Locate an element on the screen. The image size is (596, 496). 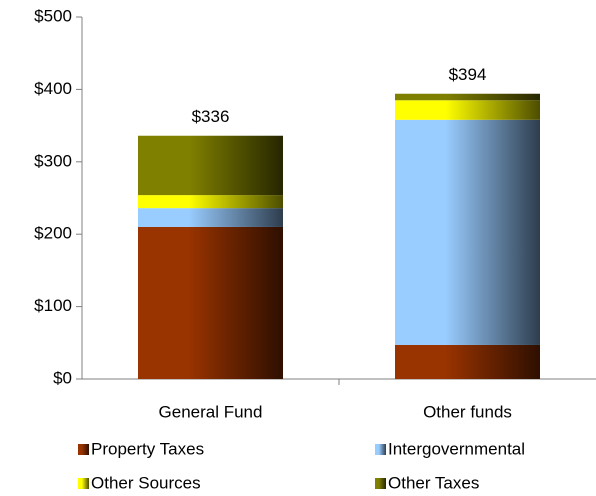
y-tick-label: $100 is located at coordinates (53, 305).